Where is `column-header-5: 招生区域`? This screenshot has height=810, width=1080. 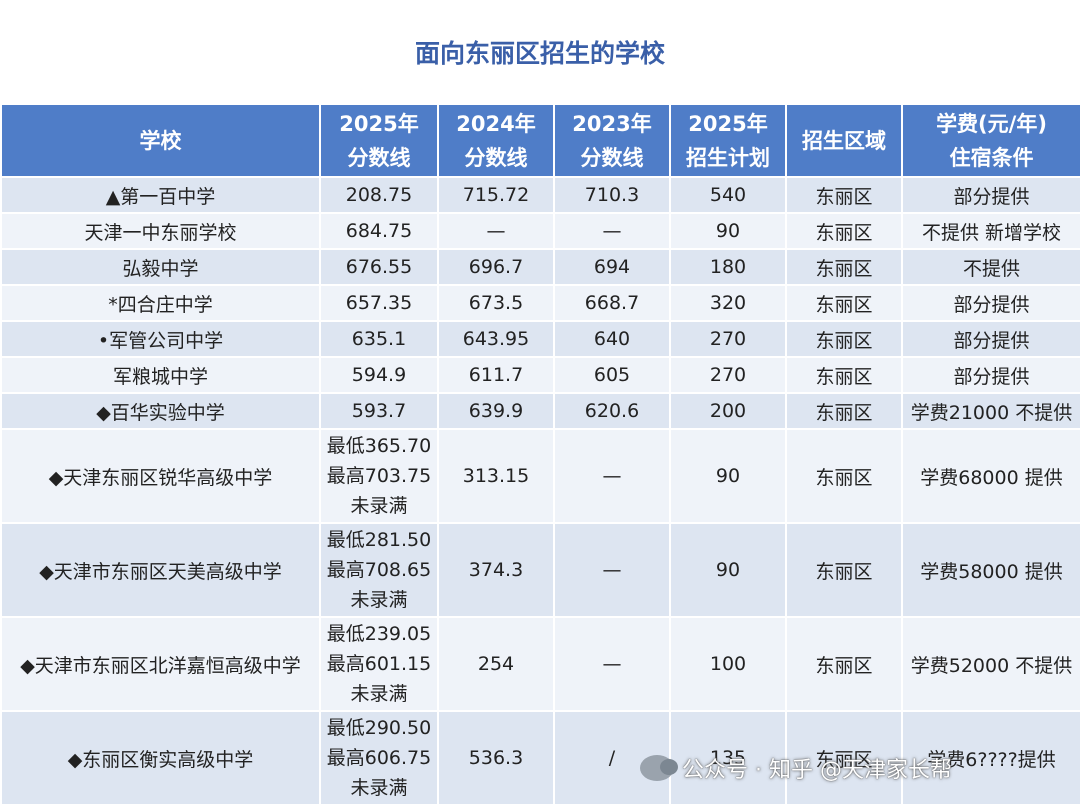
column-header-5: 招生区域 is located at coordinates (844, 140).